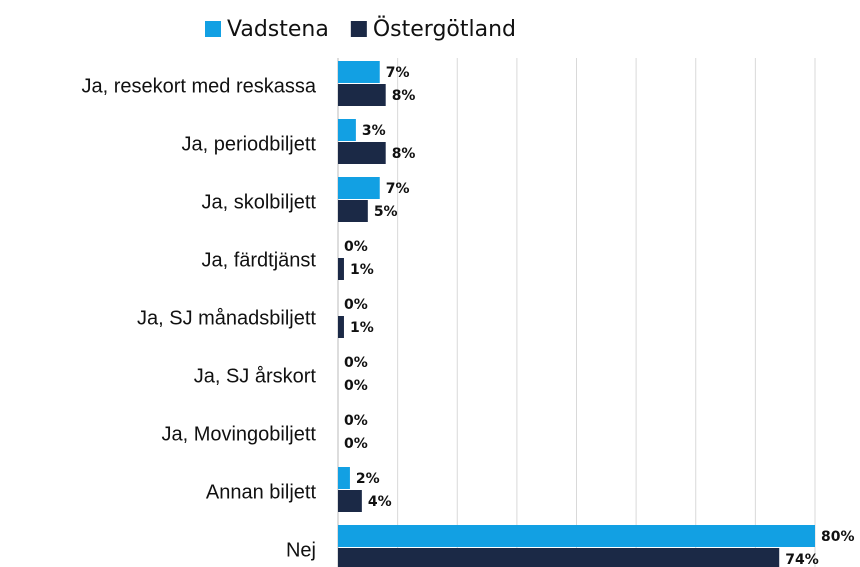 This screenshot has width=860, height=567. Describe the element at coordinates (261, 492) in the screenshot. I see `y-tick-label: Annan biljett` at that location.